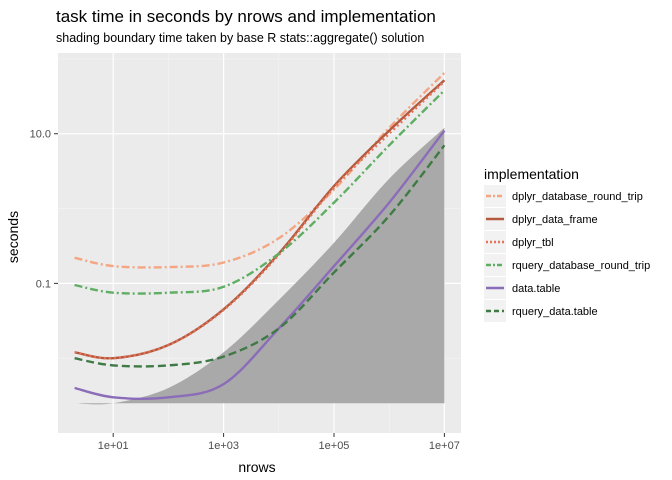 Image resolution: width=672 pixels, height=480 pixels. What do you see at coordinates (334, 446) in the screenshot?
I see `x-tick-label: 1e+05` at bounding box center [334, 446].